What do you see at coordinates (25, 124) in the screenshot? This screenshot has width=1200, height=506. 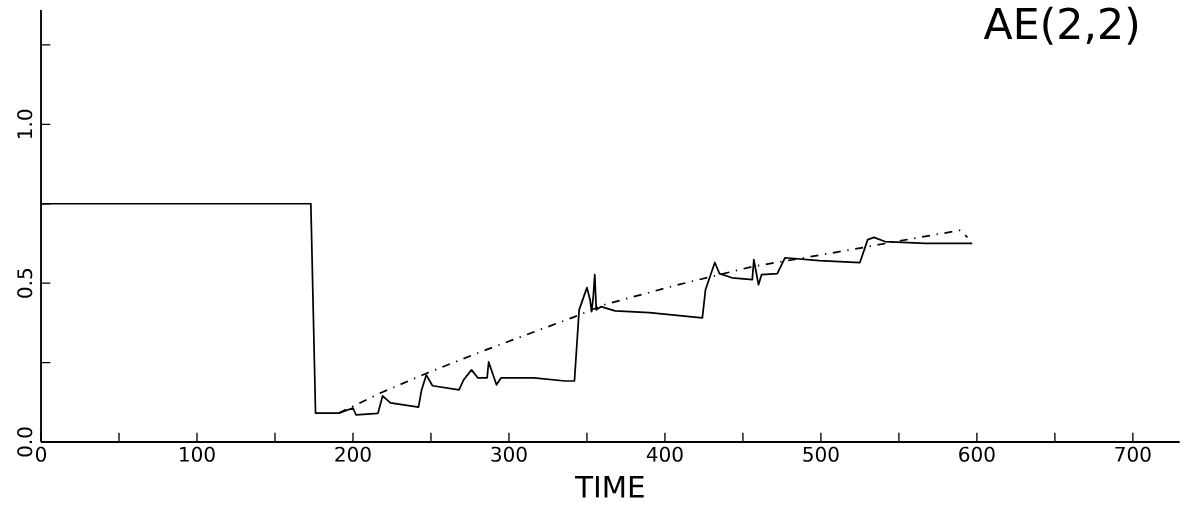 I see `y-tick-label: 1.0` at bounding box center [25, 124].